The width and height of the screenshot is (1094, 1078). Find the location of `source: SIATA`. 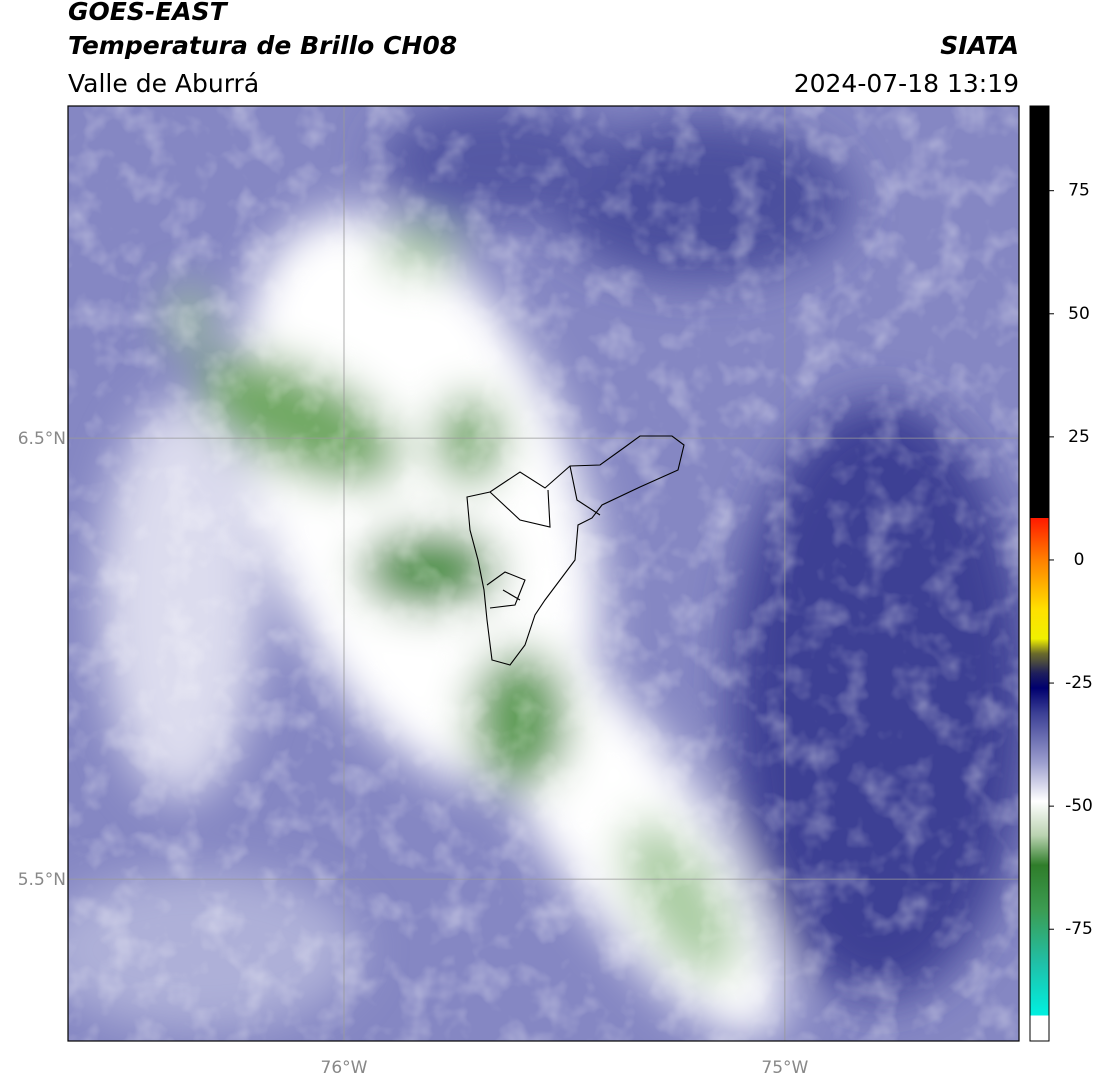

source: SIATA is located at coordinates (979, 45).